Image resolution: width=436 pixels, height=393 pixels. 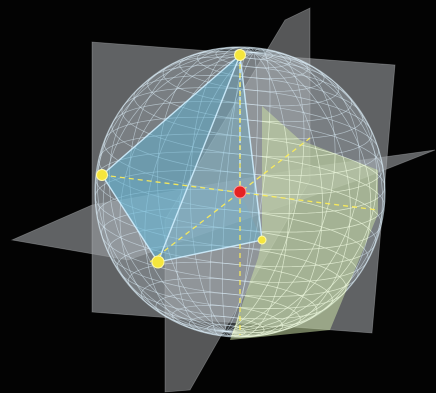 I want to click on vertex-bottom, so click(x=158, y=262).